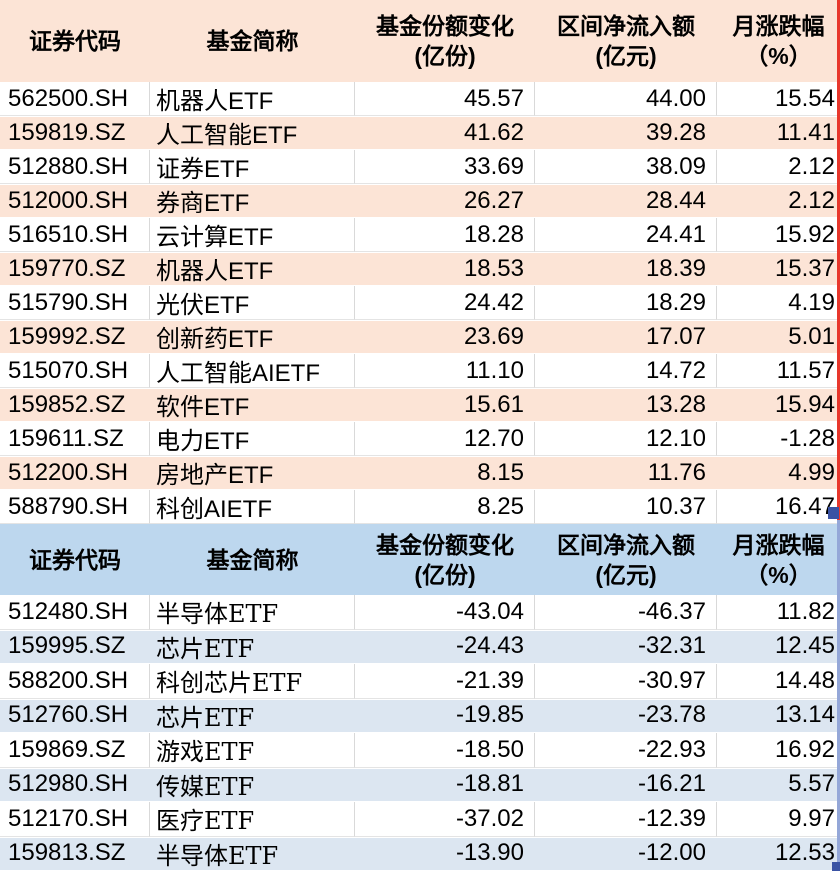 This screenshot has width=840, height=871. Describe the element at coordinates (671, 853) in the screenshot. I see `cell-net-inflow: -12.00` at that location.